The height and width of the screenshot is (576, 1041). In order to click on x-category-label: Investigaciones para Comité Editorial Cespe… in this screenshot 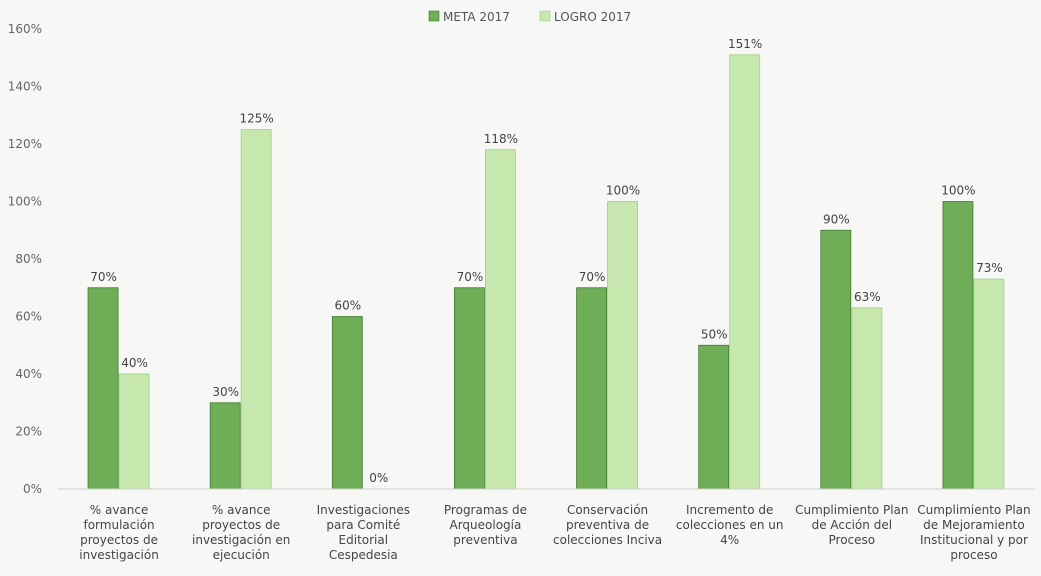, I will do `click(363, 532)`.